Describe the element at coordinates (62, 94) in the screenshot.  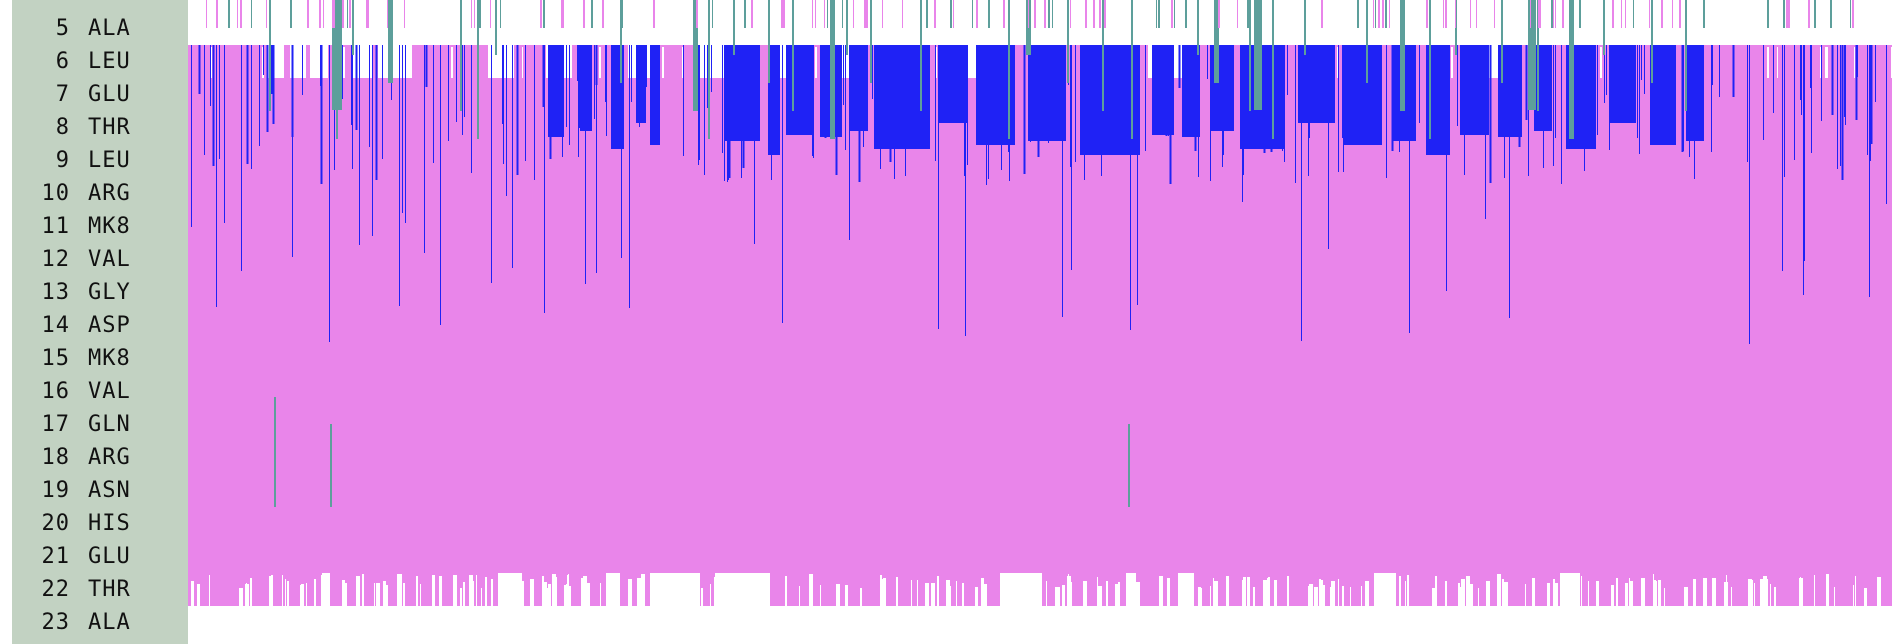
I see `residue-number: 7` at that location.